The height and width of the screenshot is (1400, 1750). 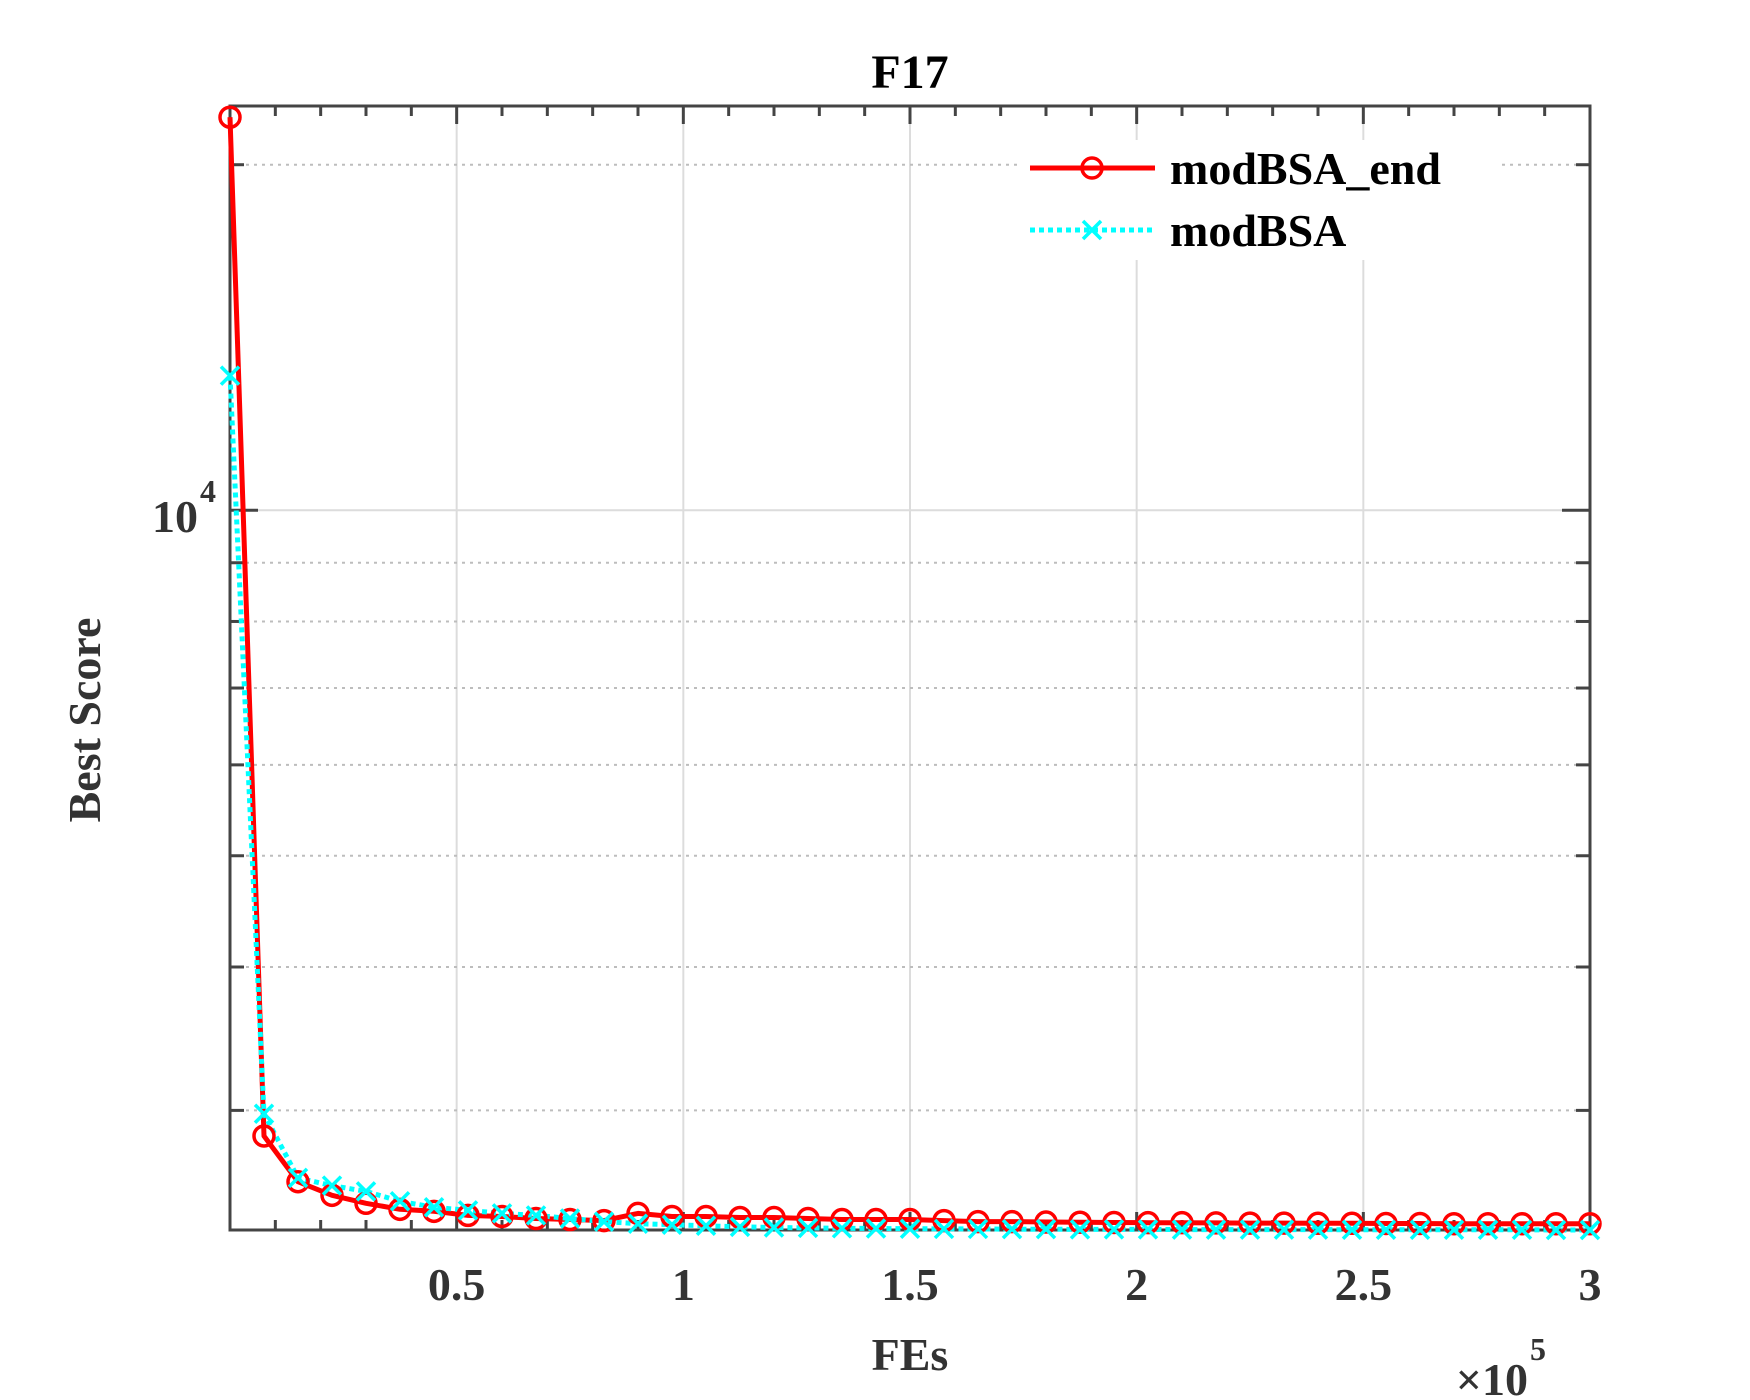 What do you see at coordinates (683, 1284) in the screenshot?
I see `x-tick-label: 1` at bounding box center [683, 1284].